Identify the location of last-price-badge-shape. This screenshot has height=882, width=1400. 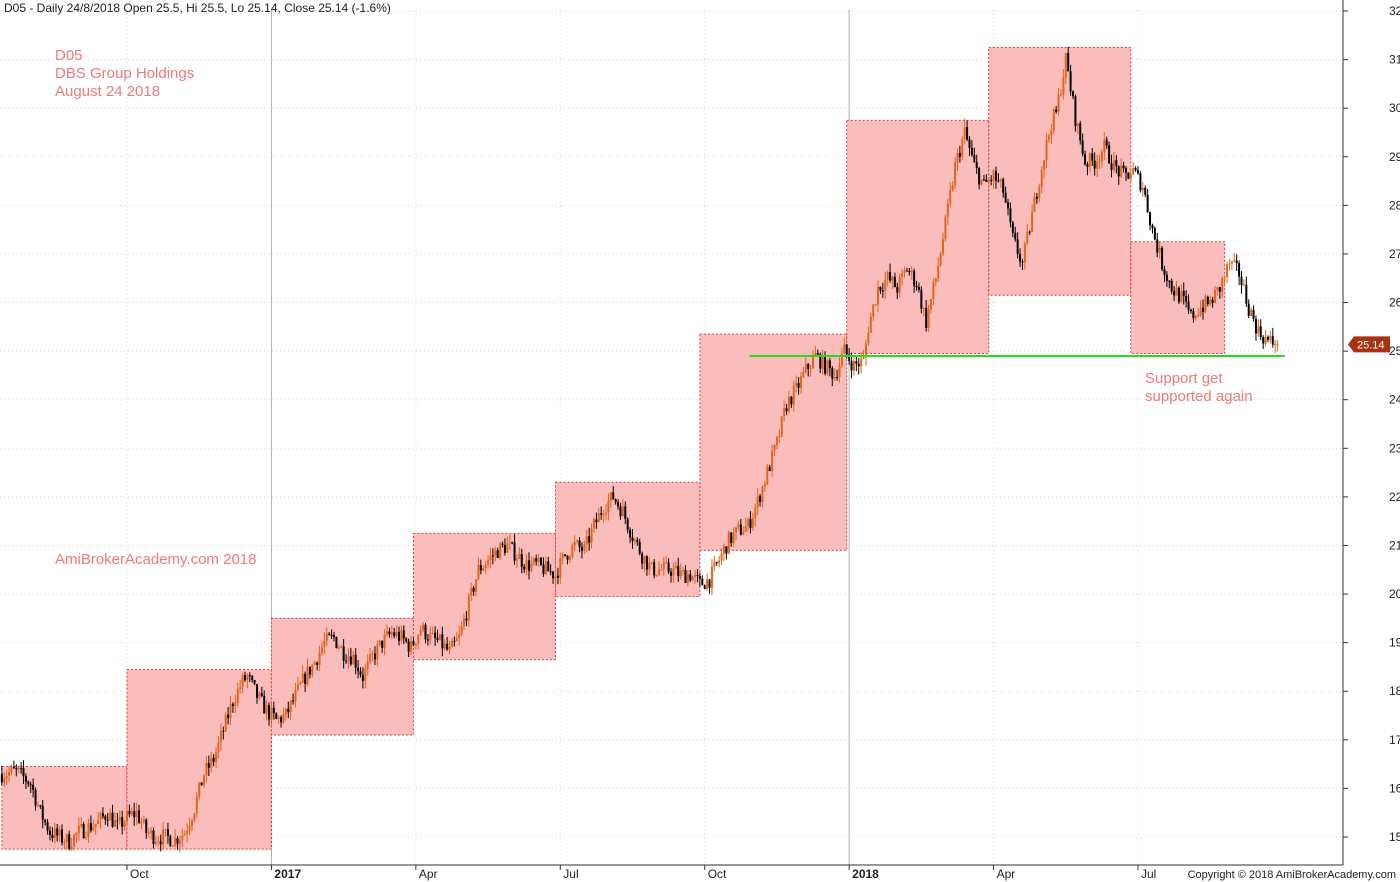
(1369, 344).